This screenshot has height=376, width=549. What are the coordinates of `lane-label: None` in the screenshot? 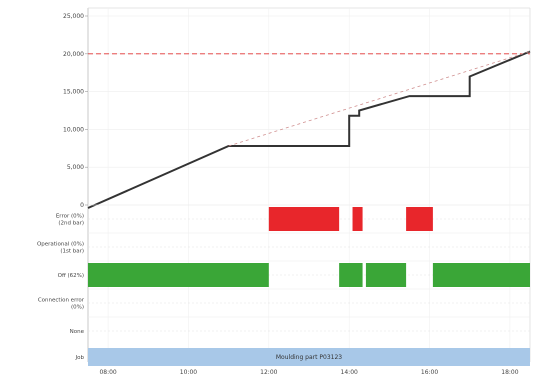 It's located at (77, 332).